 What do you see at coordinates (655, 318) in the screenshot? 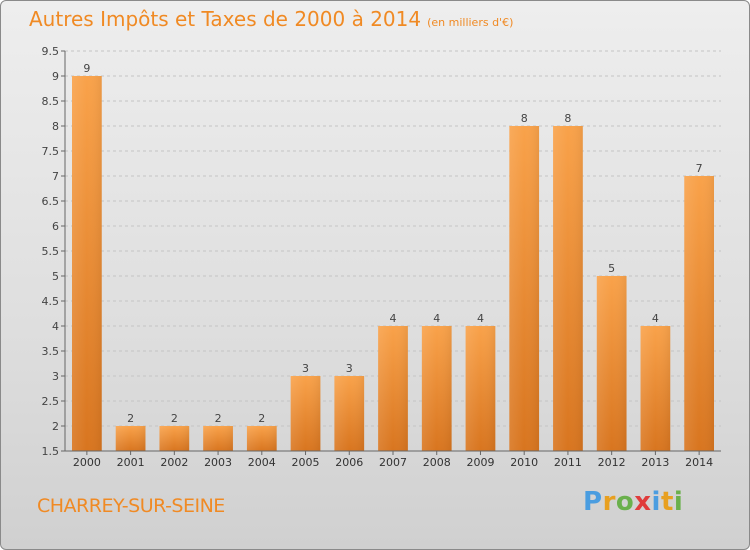
I see `data-label-2013: 4` at bounding box center [655, 318].